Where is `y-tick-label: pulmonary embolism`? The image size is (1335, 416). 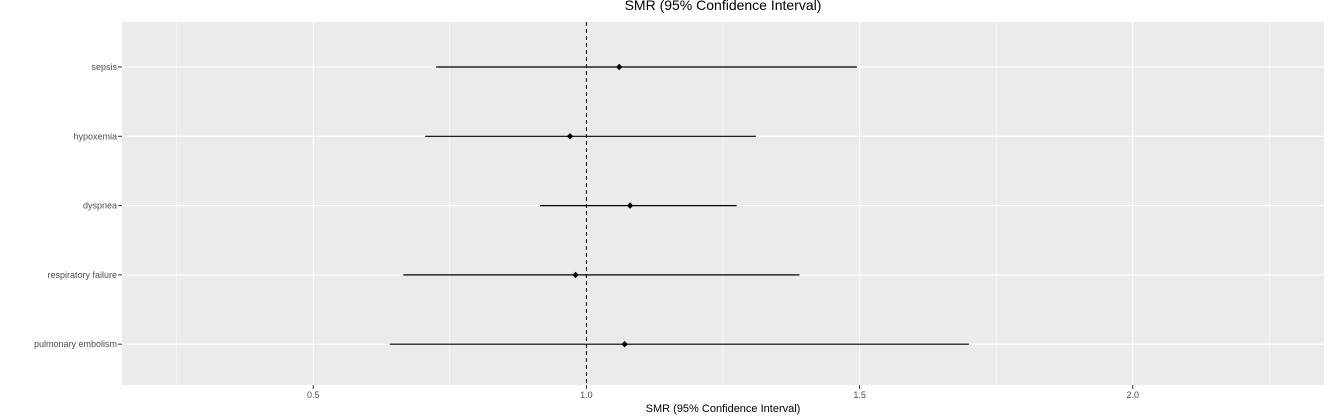 y-tick-label: pulmonary embolism is located at coordinates (75, 344).